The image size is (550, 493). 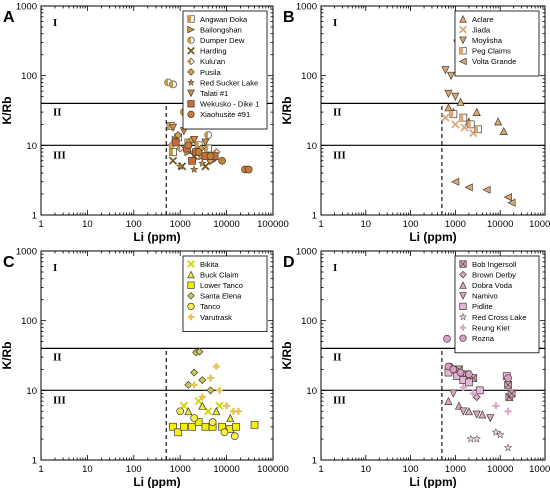 I want to click on legend-label: Pusila, so click(x=210, y=72).